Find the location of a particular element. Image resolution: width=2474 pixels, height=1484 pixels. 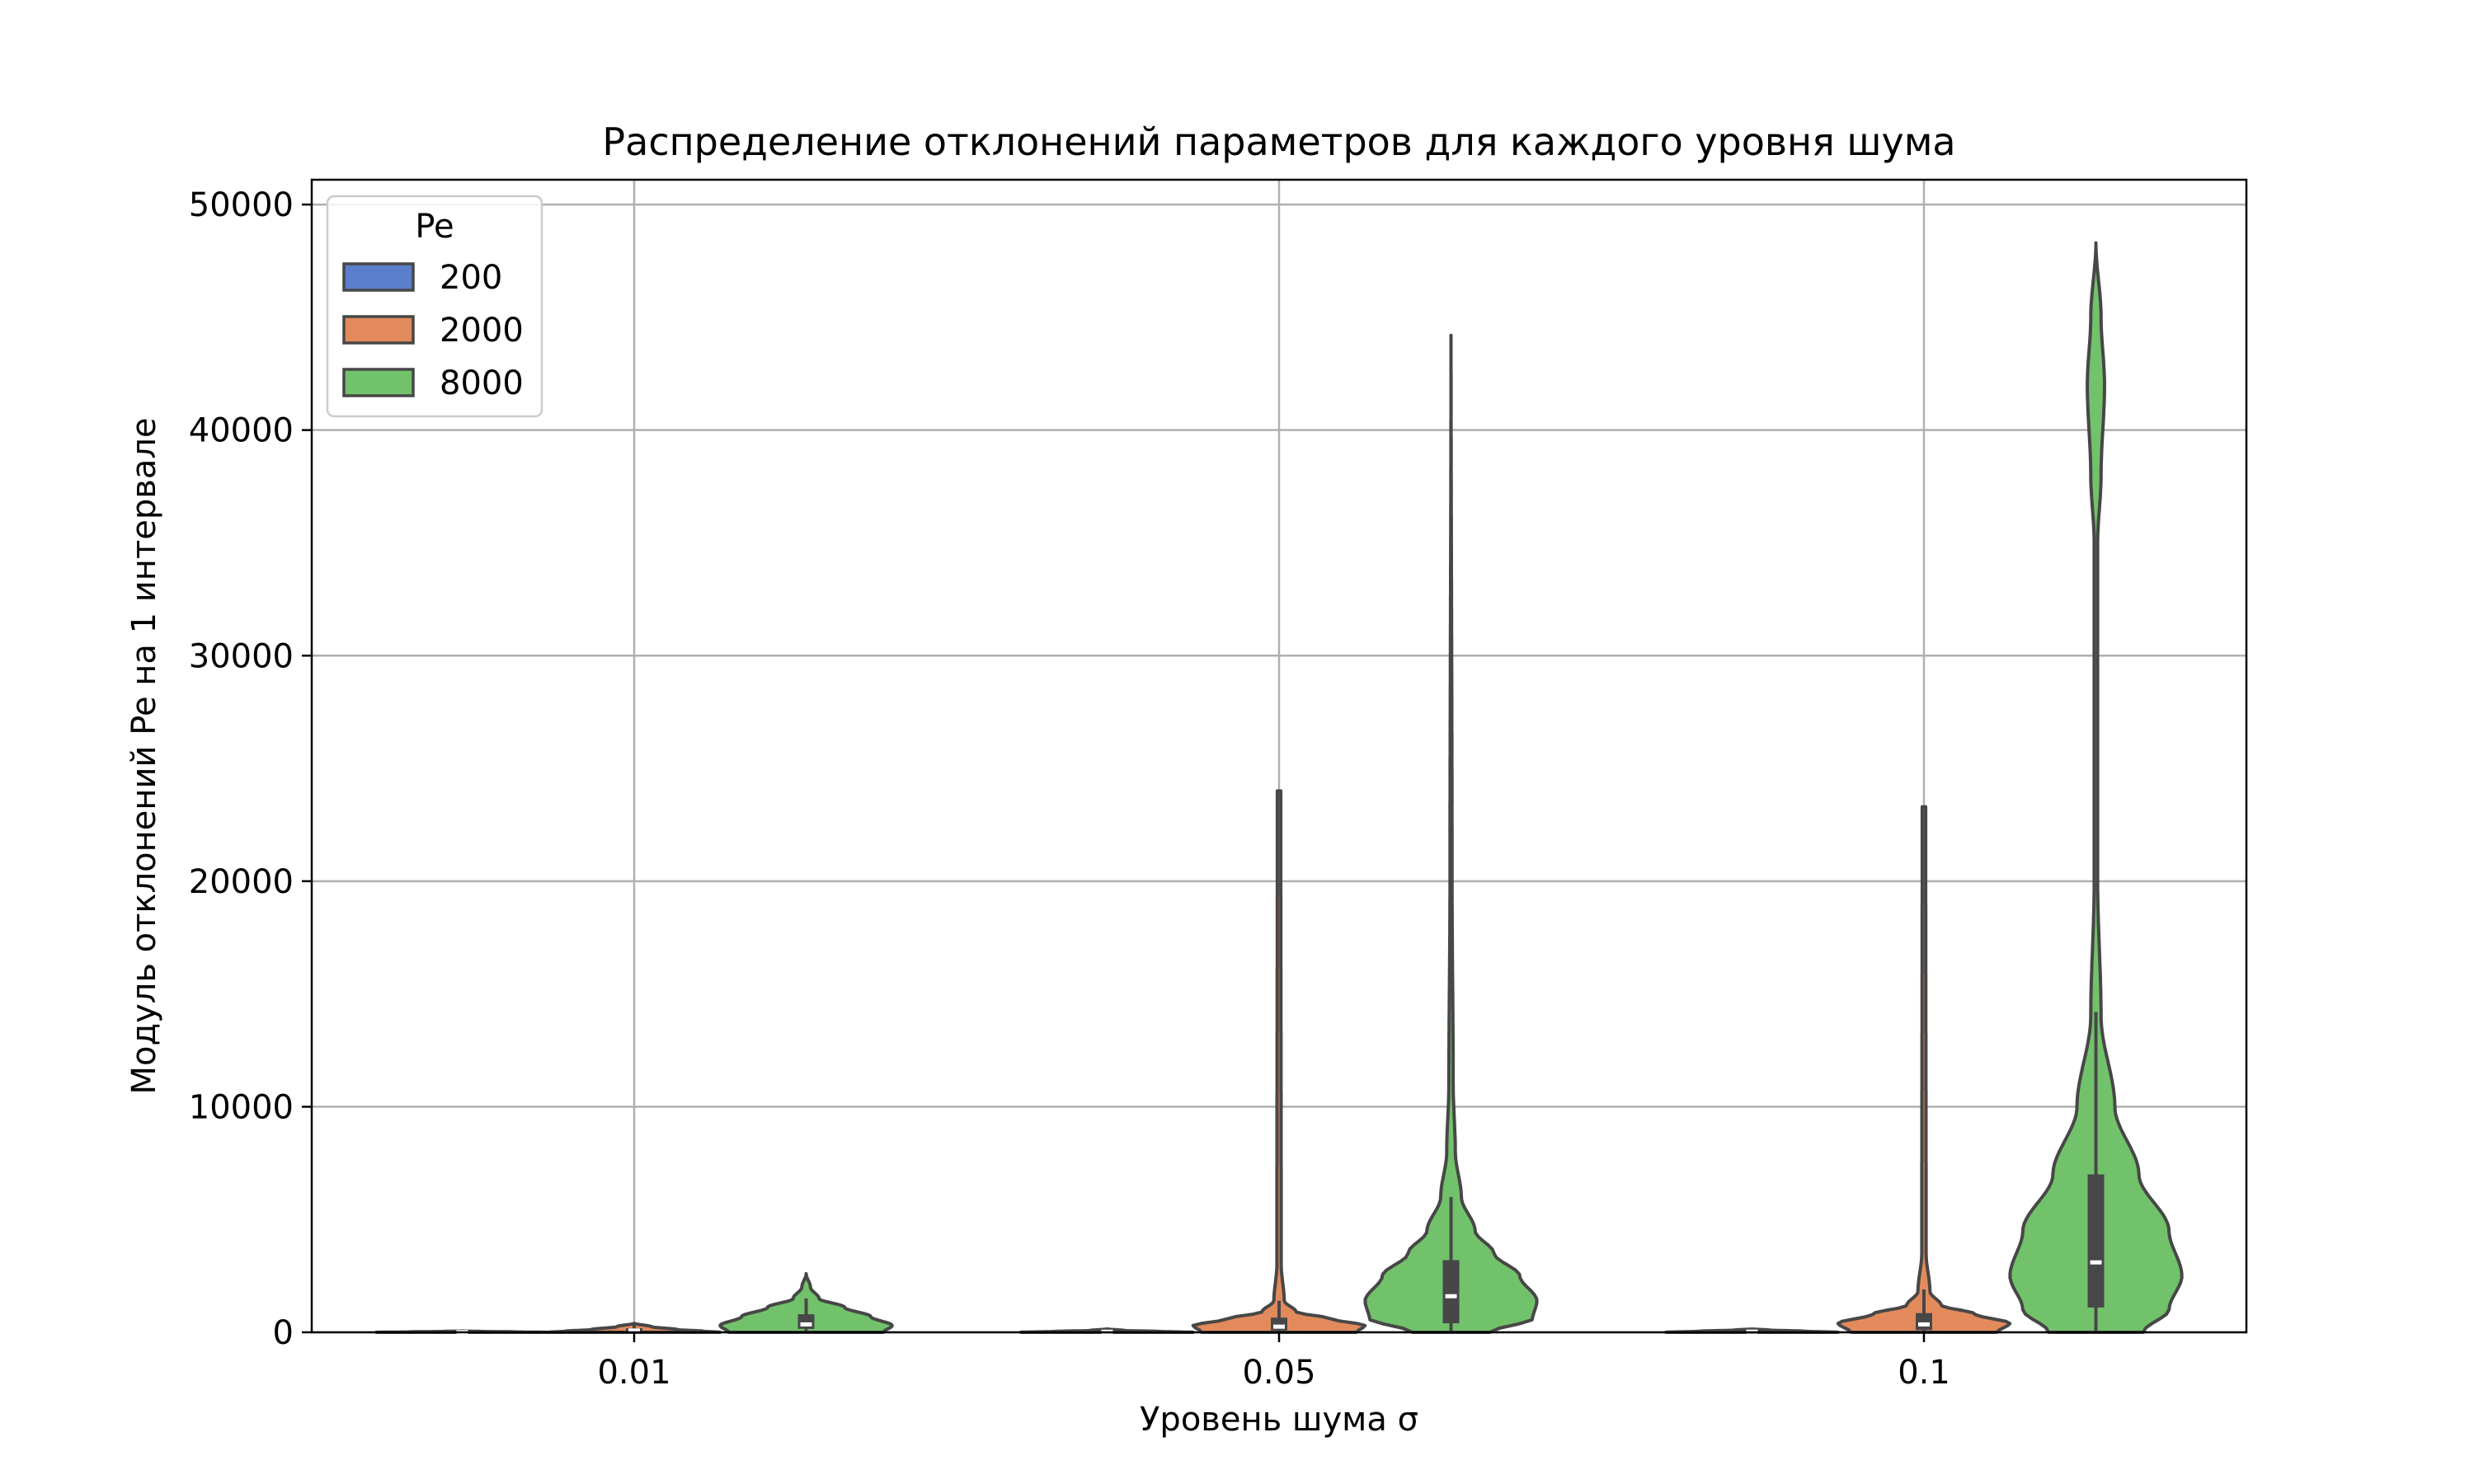

legend-box is located at coordinates (434, 306).